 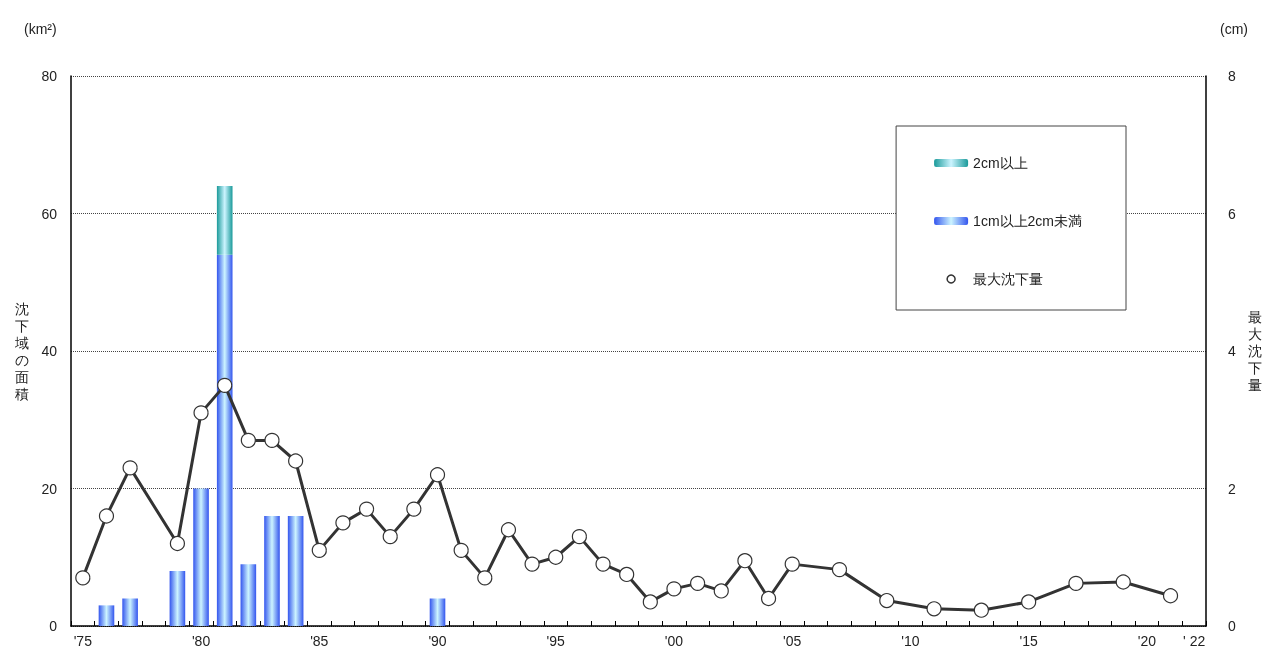 What do you see at coordinates (1000, 163) in the screenshot?
I see `legend-label: 2cm以上` at bounding box center [1000, 163].